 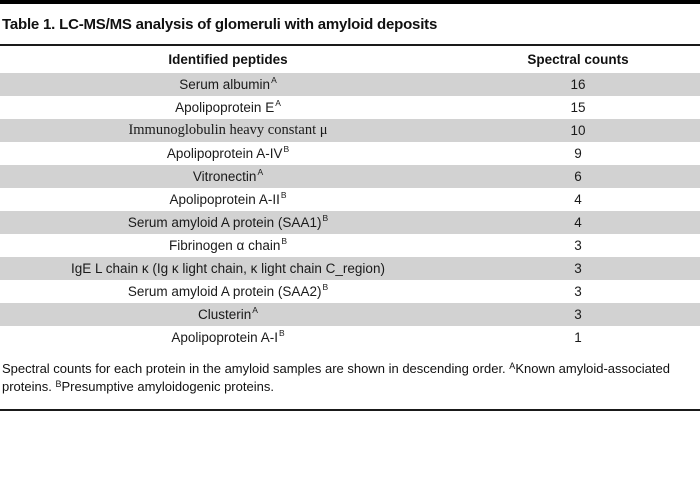 What do you see at coordinates (578, 107) in the screenshot?
I see `spectral-count: 15` at bounding box center [578, 107].